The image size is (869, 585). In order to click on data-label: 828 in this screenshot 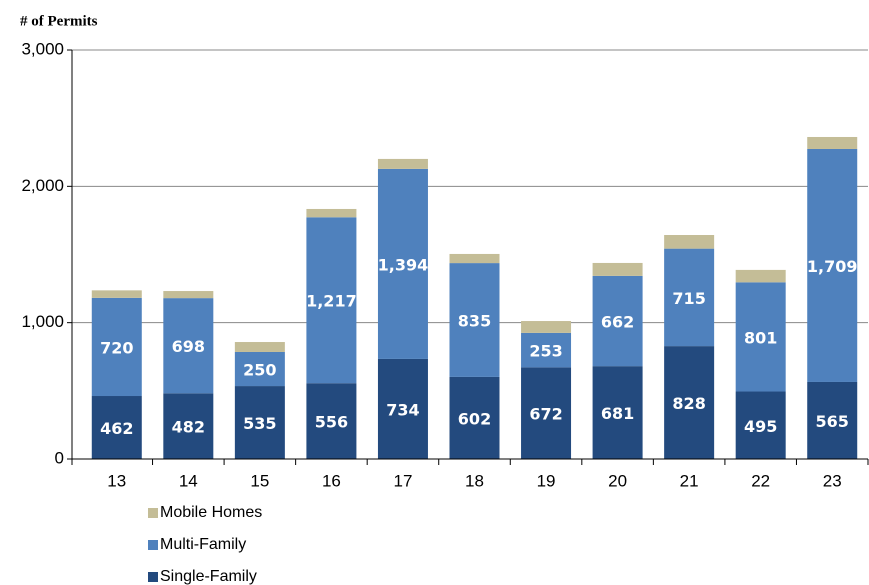, I will do `click(688, 403)`.